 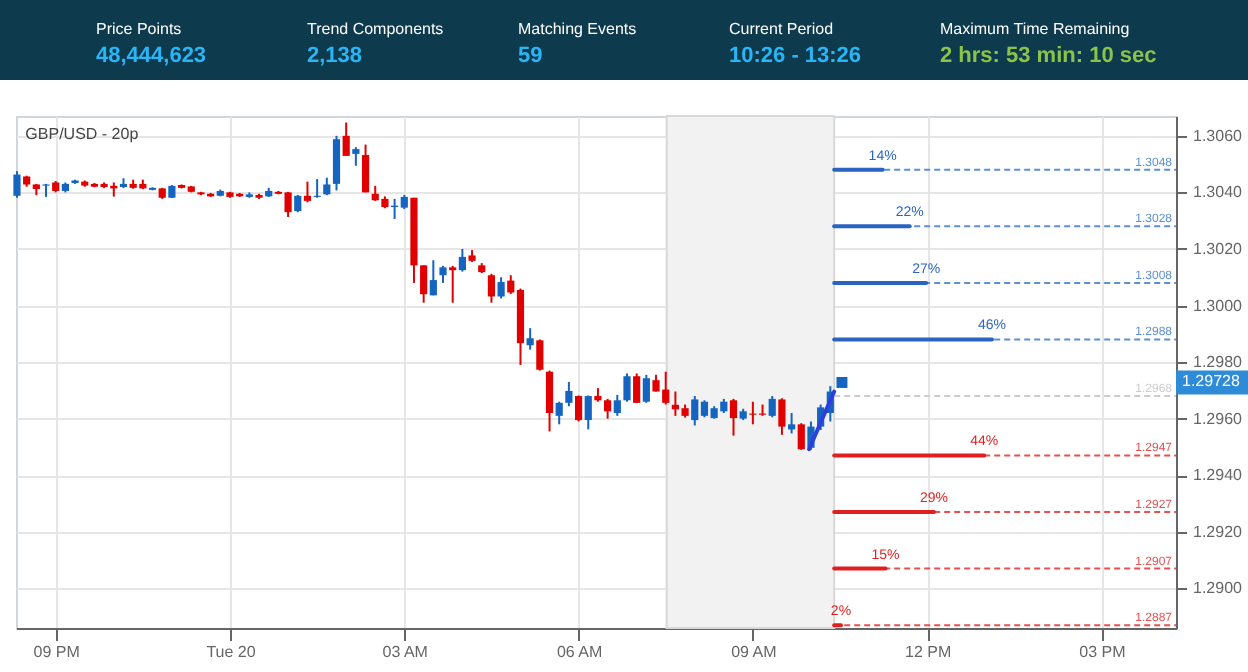 I want to click on x-tick-label: 06 AM, so click(x=579, y=652).